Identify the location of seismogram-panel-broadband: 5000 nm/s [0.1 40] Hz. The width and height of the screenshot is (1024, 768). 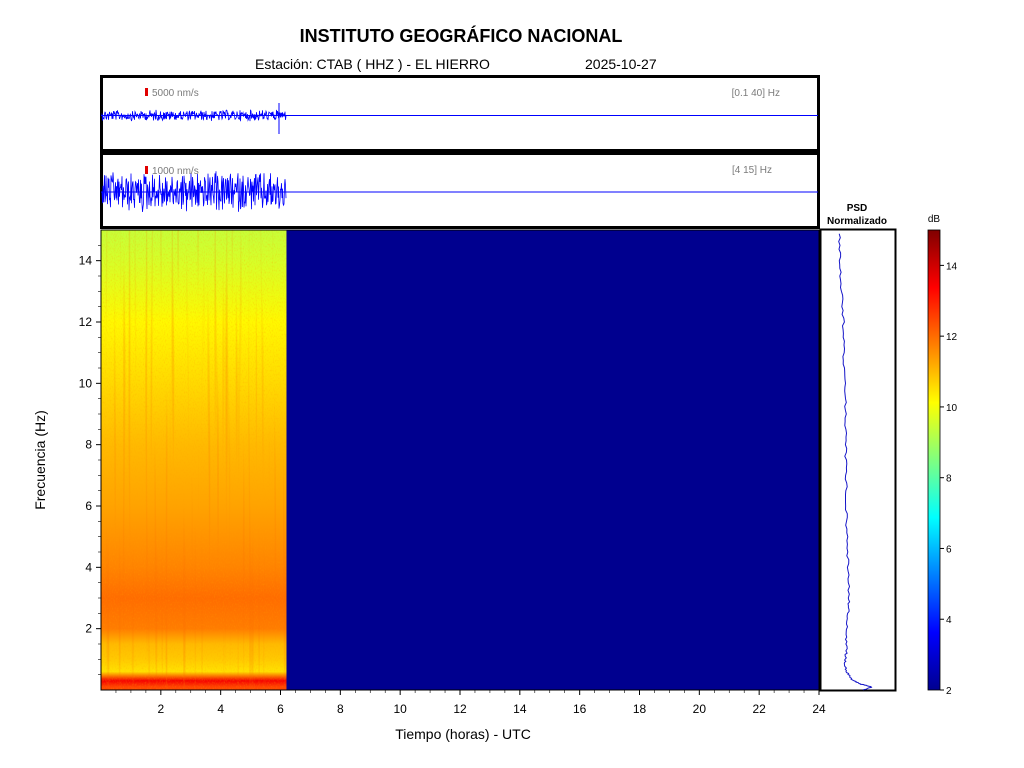
(460, 113).